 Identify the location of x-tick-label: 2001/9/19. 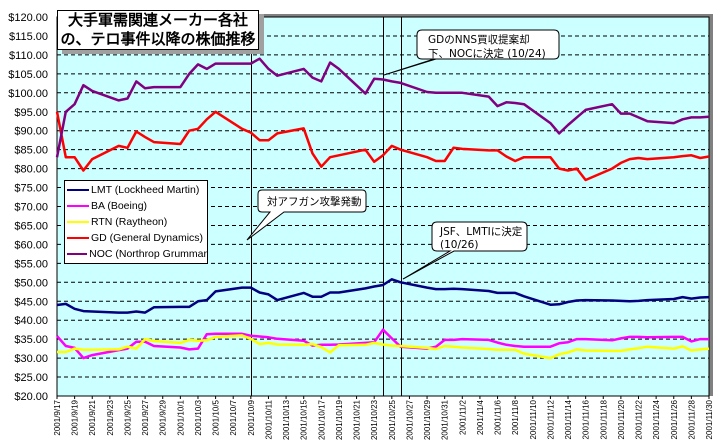
(75, 417).